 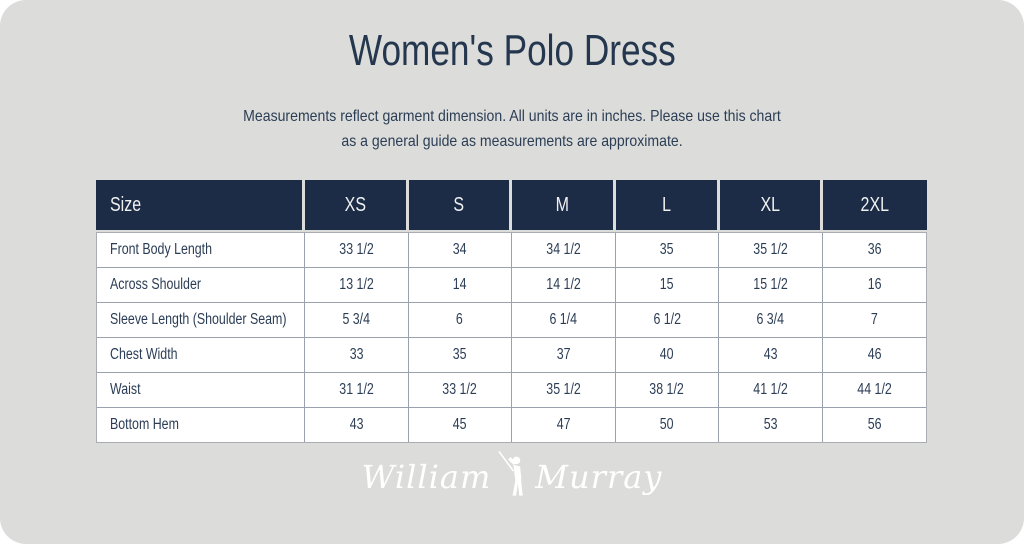 I want to click on measurement-value: 14 1/2, so click(x=564, y=285).